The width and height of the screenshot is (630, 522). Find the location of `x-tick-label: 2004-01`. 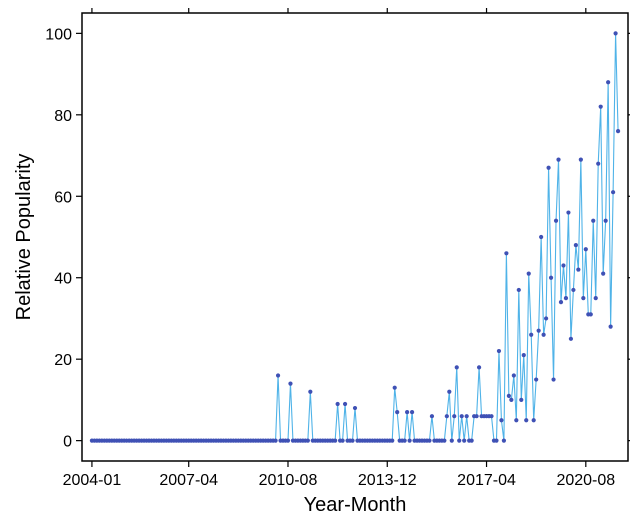

x-tick-label: 2004-01 is located at coordinates (92, 480).